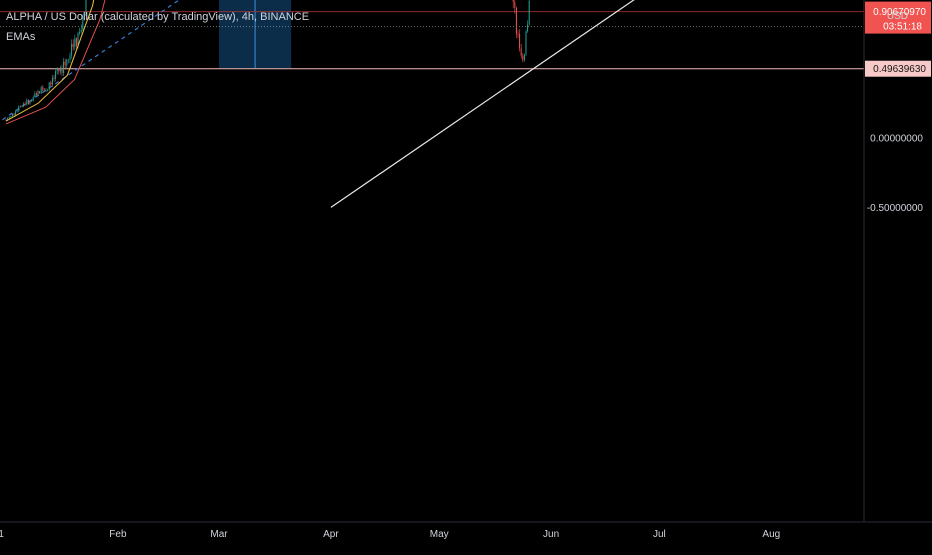  I want to click on price-tag-bg, so click(898, 68).